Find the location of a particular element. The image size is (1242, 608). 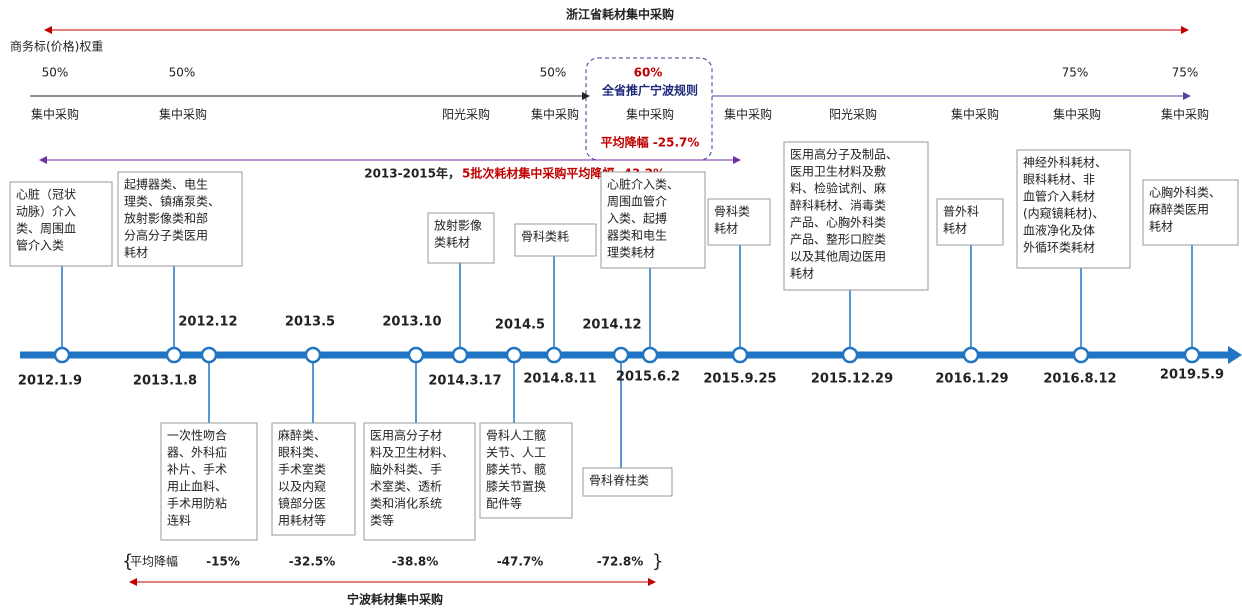

event-text: 周围血管介 is located at coordinates (637, 201).